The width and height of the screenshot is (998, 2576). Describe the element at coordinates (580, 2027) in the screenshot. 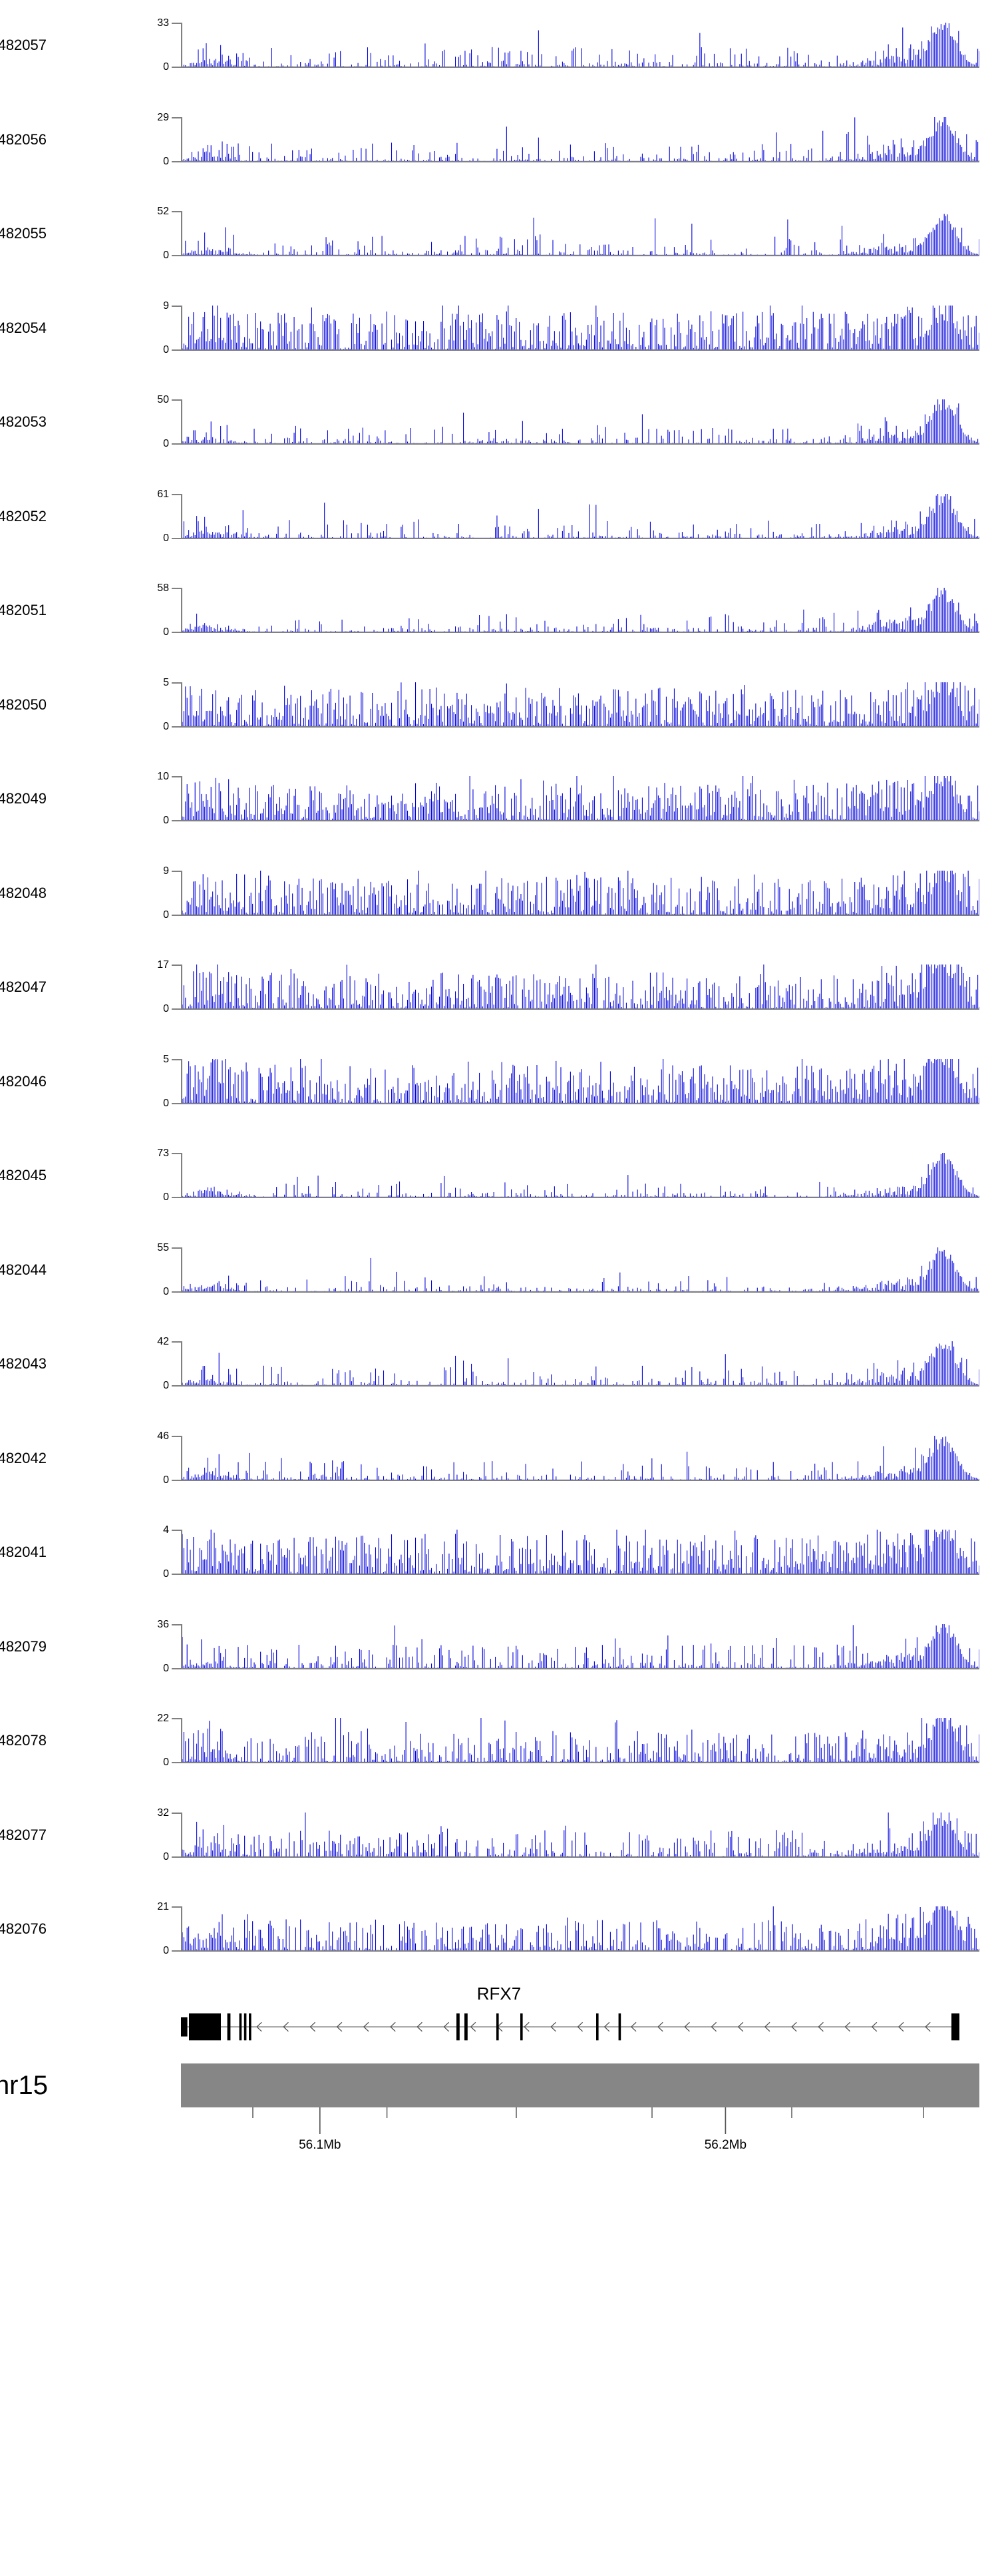

I see `gene-model-track` at that location.